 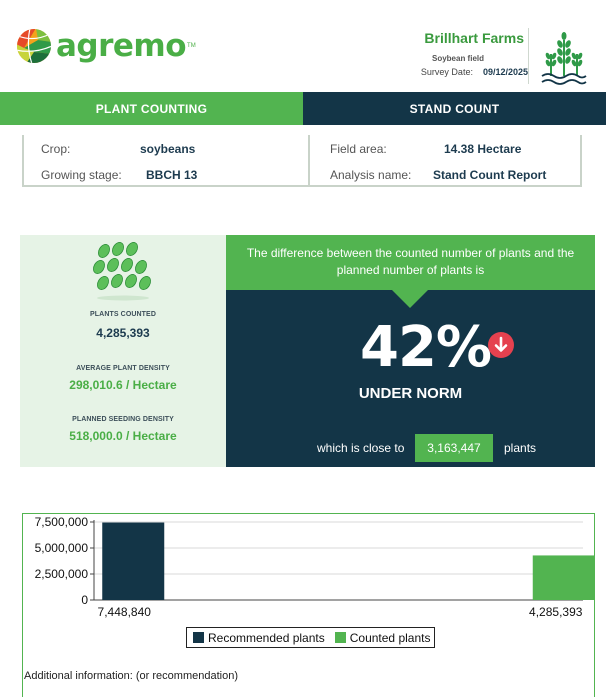 I want to click on stage-label: Growing stage:, so click(x=81, y=175).